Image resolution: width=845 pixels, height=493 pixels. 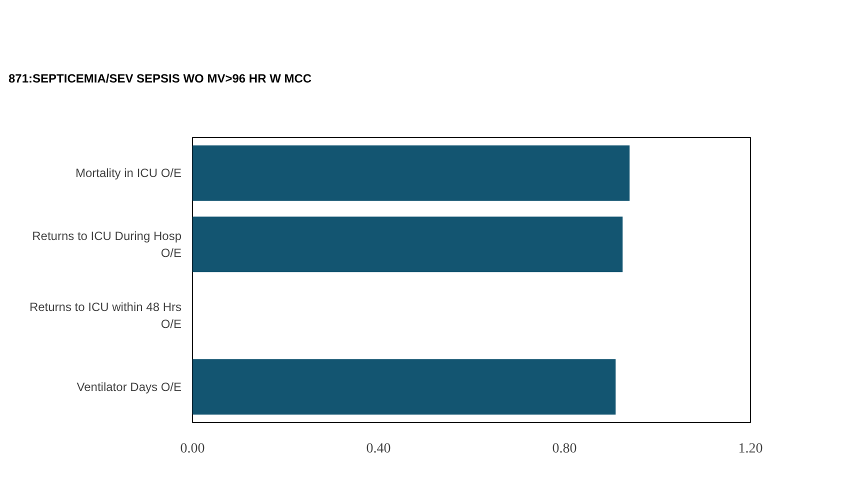 What do you see at coordinates (564, 449) in the screenshot?
I see `x-tick-label: 0.80` at bounding box center [564, 449].